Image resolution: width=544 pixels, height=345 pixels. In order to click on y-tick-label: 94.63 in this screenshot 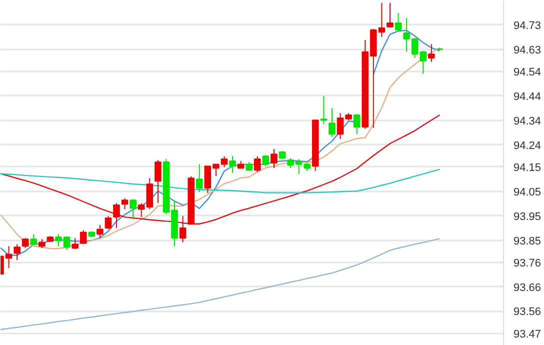, I will do `click(528, 50)`.